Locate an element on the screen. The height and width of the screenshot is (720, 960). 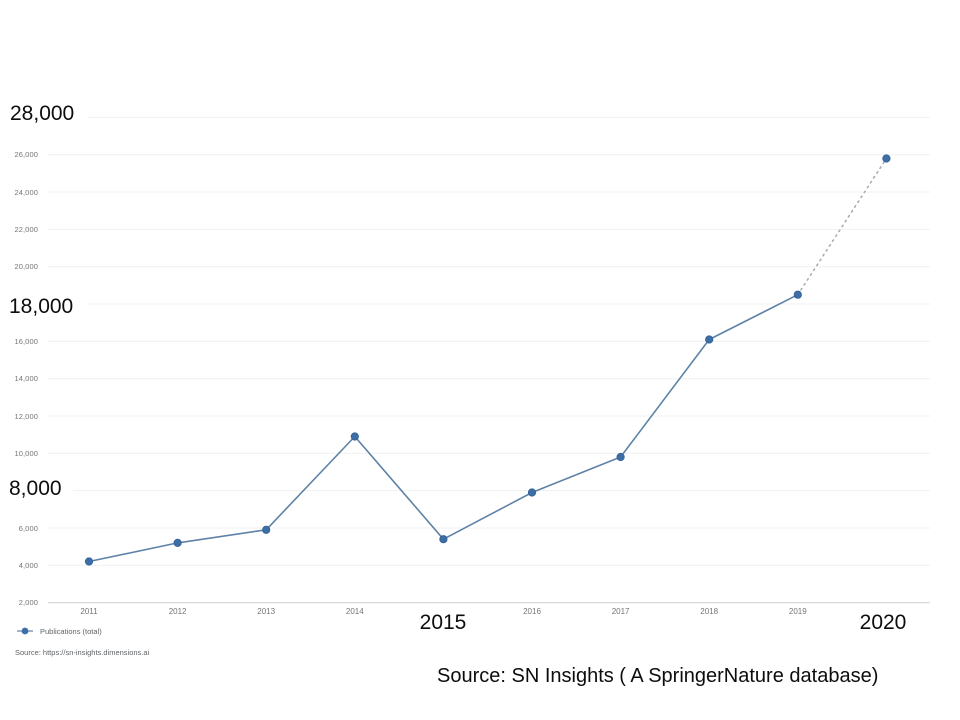
data-point-2017 is located at coordinates (620, 457).